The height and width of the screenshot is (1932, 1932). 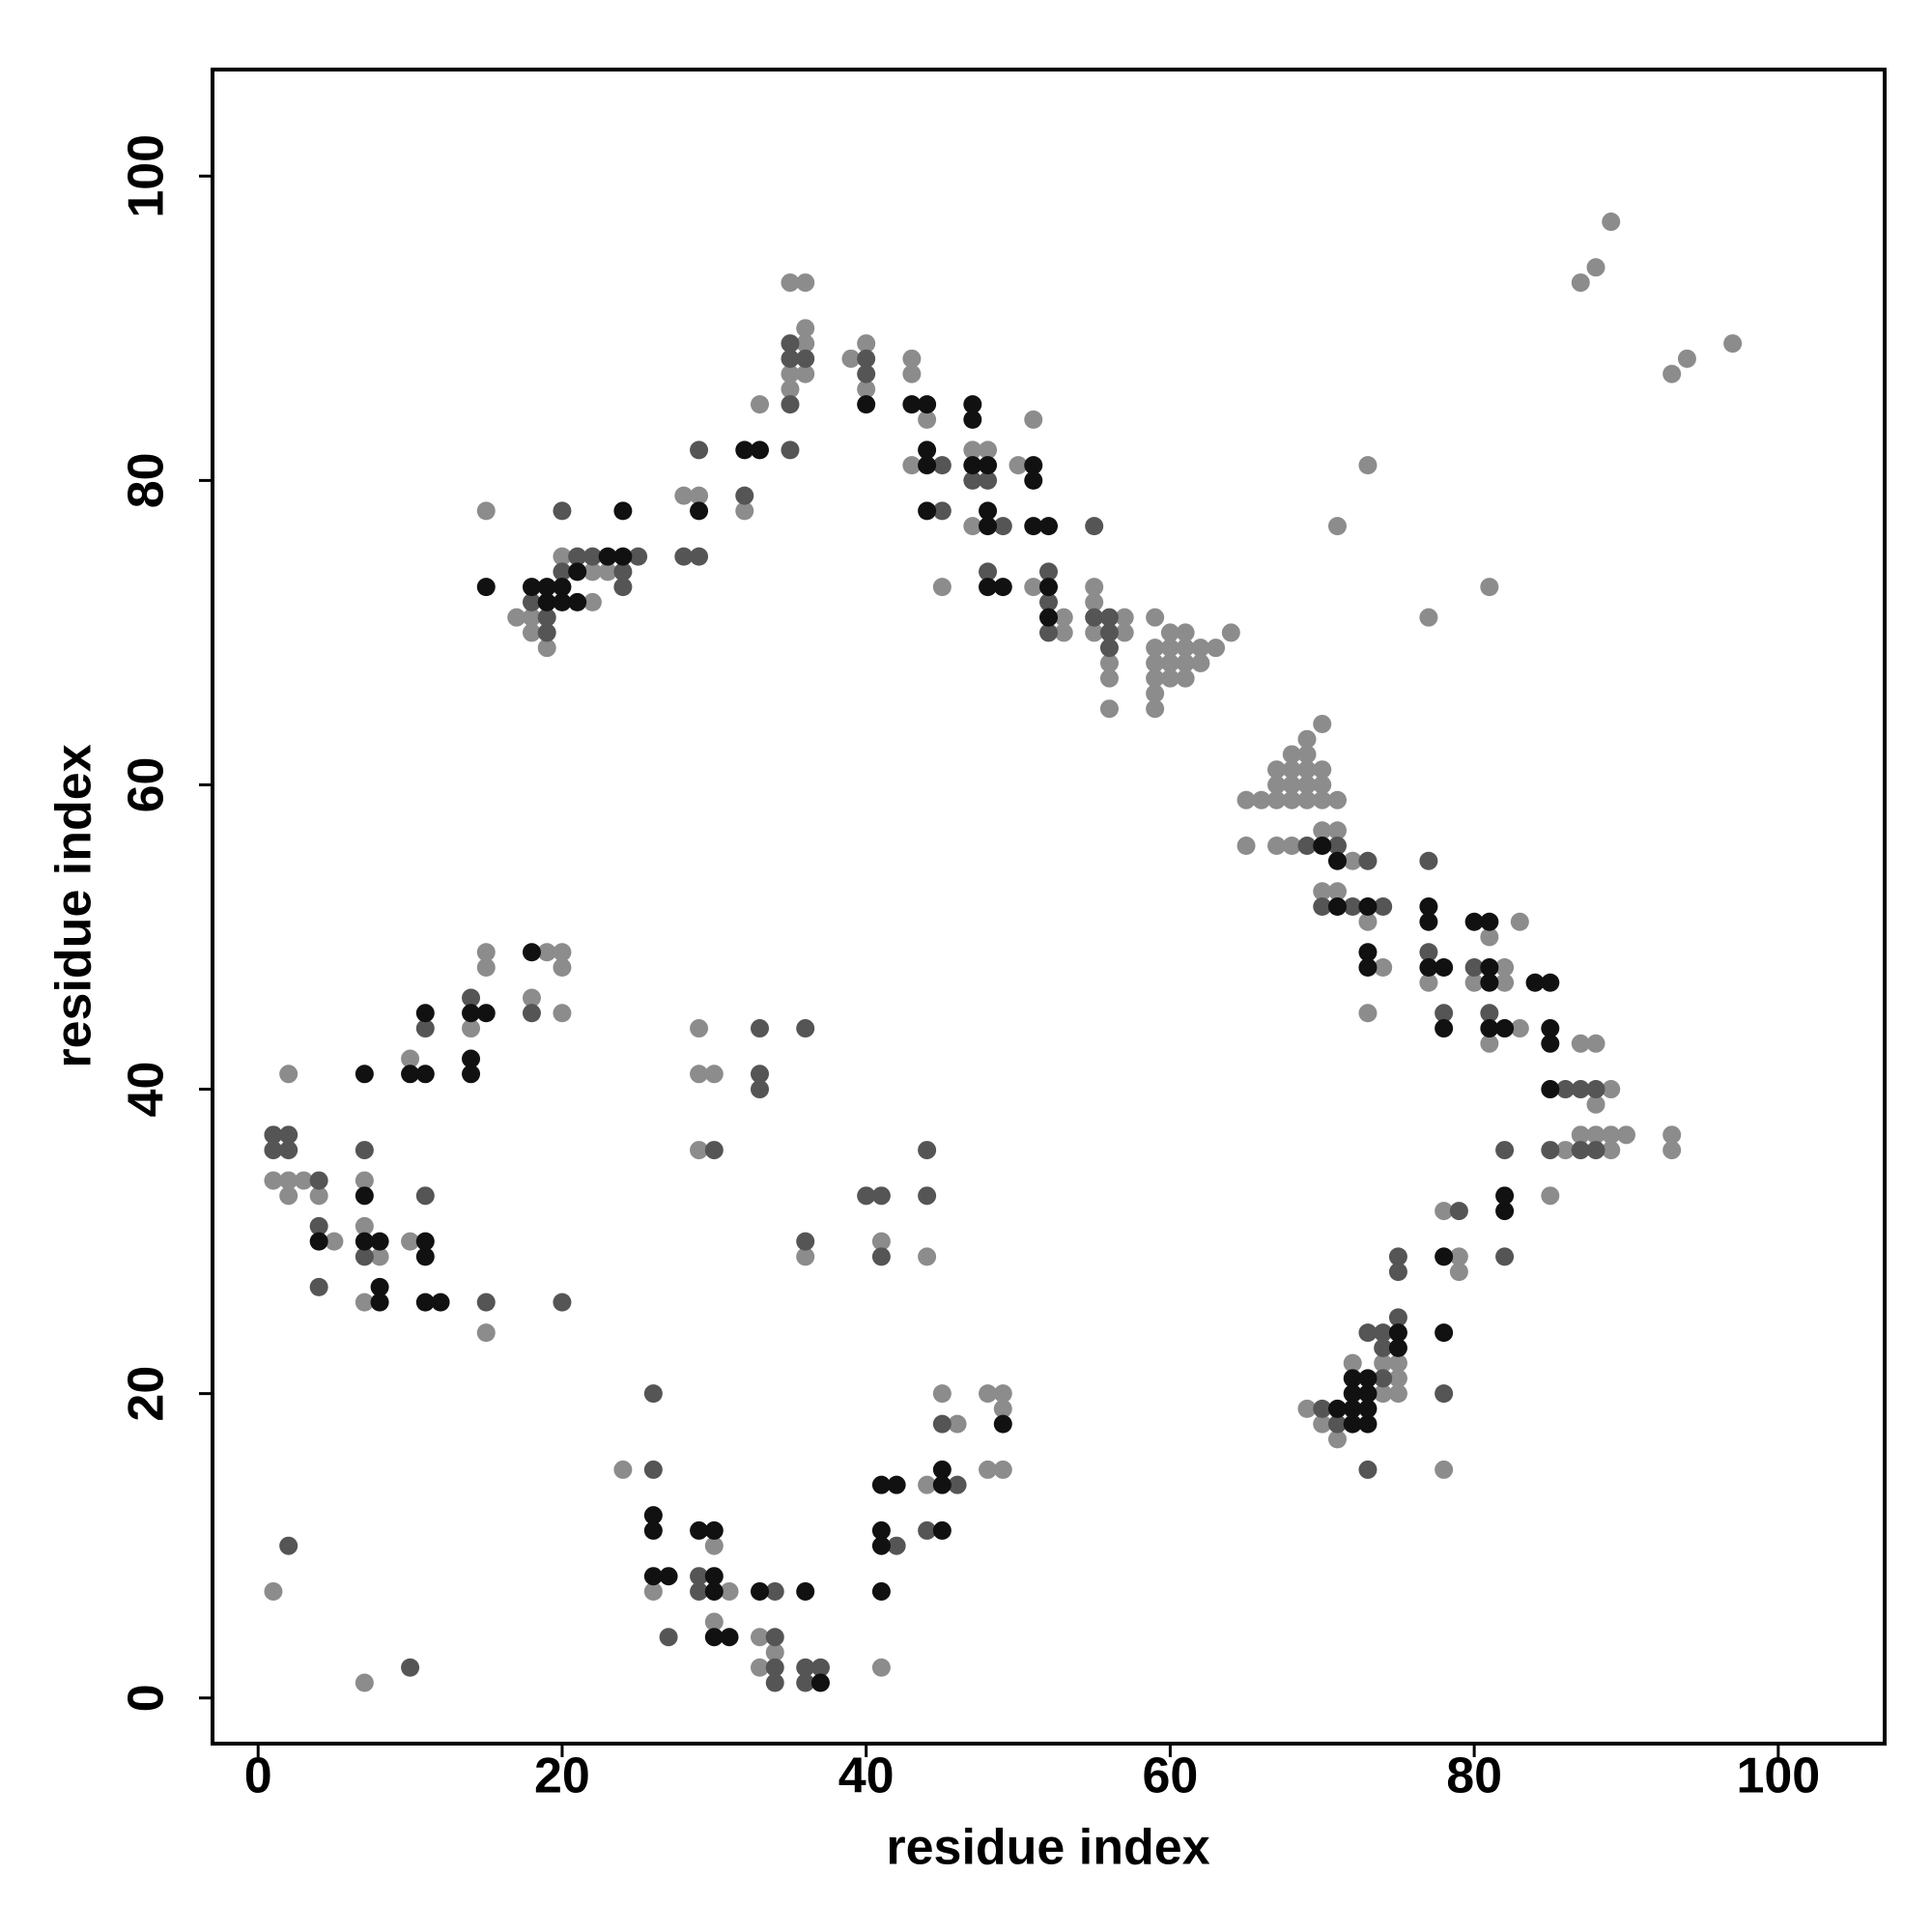 I want to click on y-tick-label: 100, so click(x=147, y=176).